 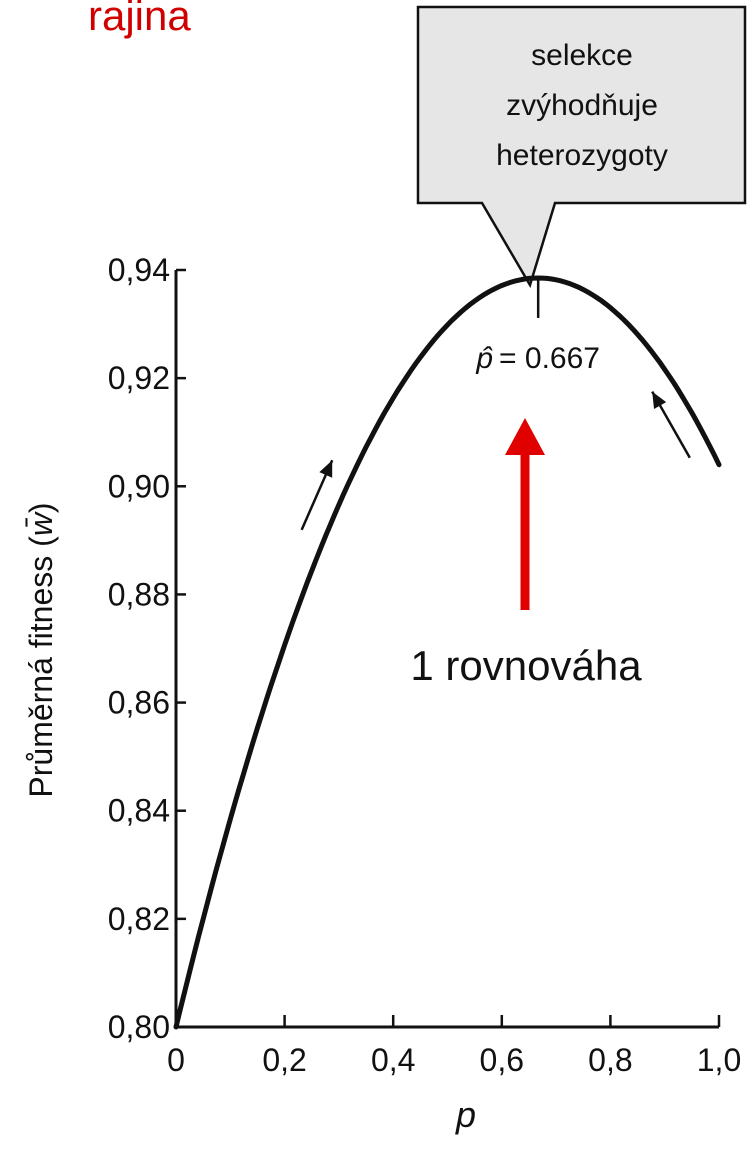 I want to click on y-tick-label: 0,88, so click(x=139, y=594).